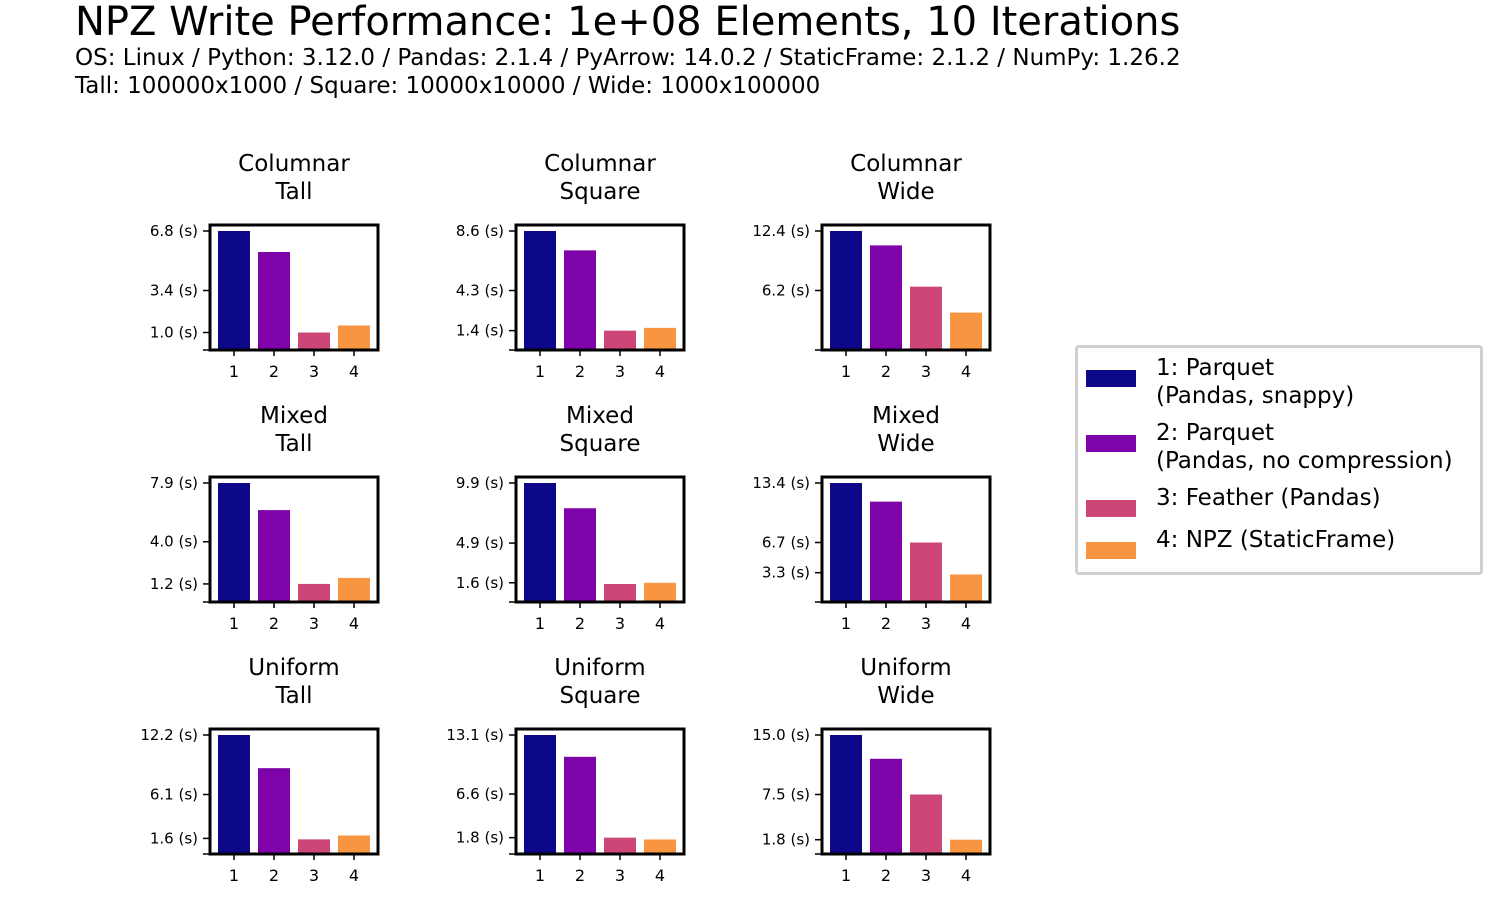  I want to click on y-tick-label: 6.1 (s), so click(174, 795).